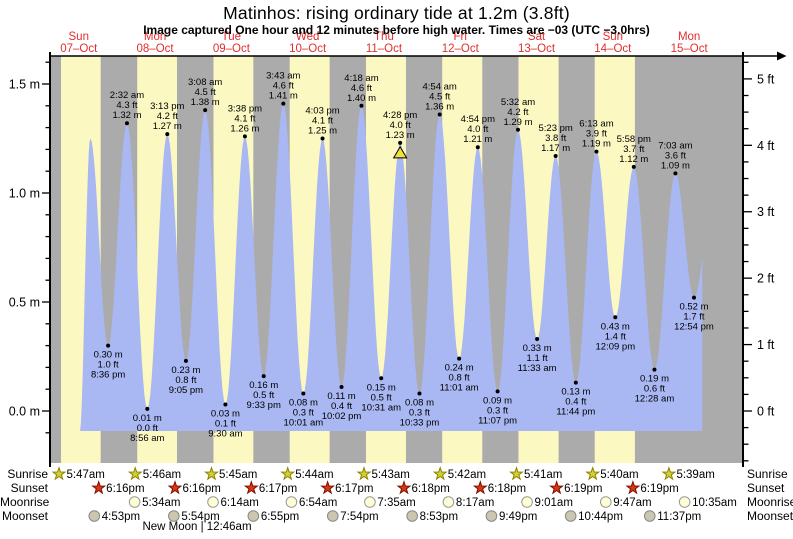 The image size is (793, 539). What do you see at coordinates (766, 412) in the screenshot?
I see `ft-tick-label: 0 ft` at bounding box center [766, 412].